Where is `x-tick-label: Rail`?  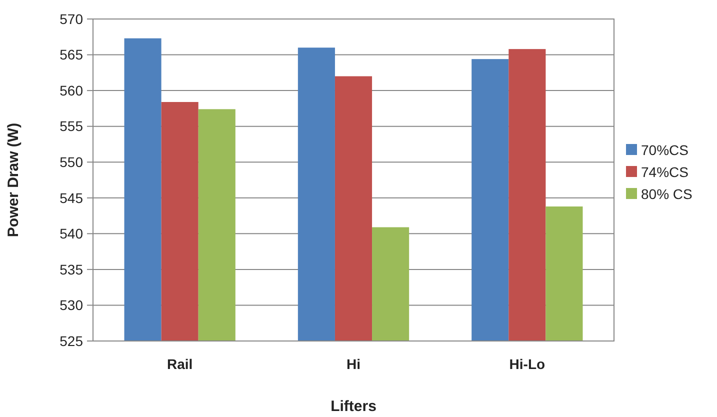 x-tick-label: Rail is located at coordinates (179, 364).